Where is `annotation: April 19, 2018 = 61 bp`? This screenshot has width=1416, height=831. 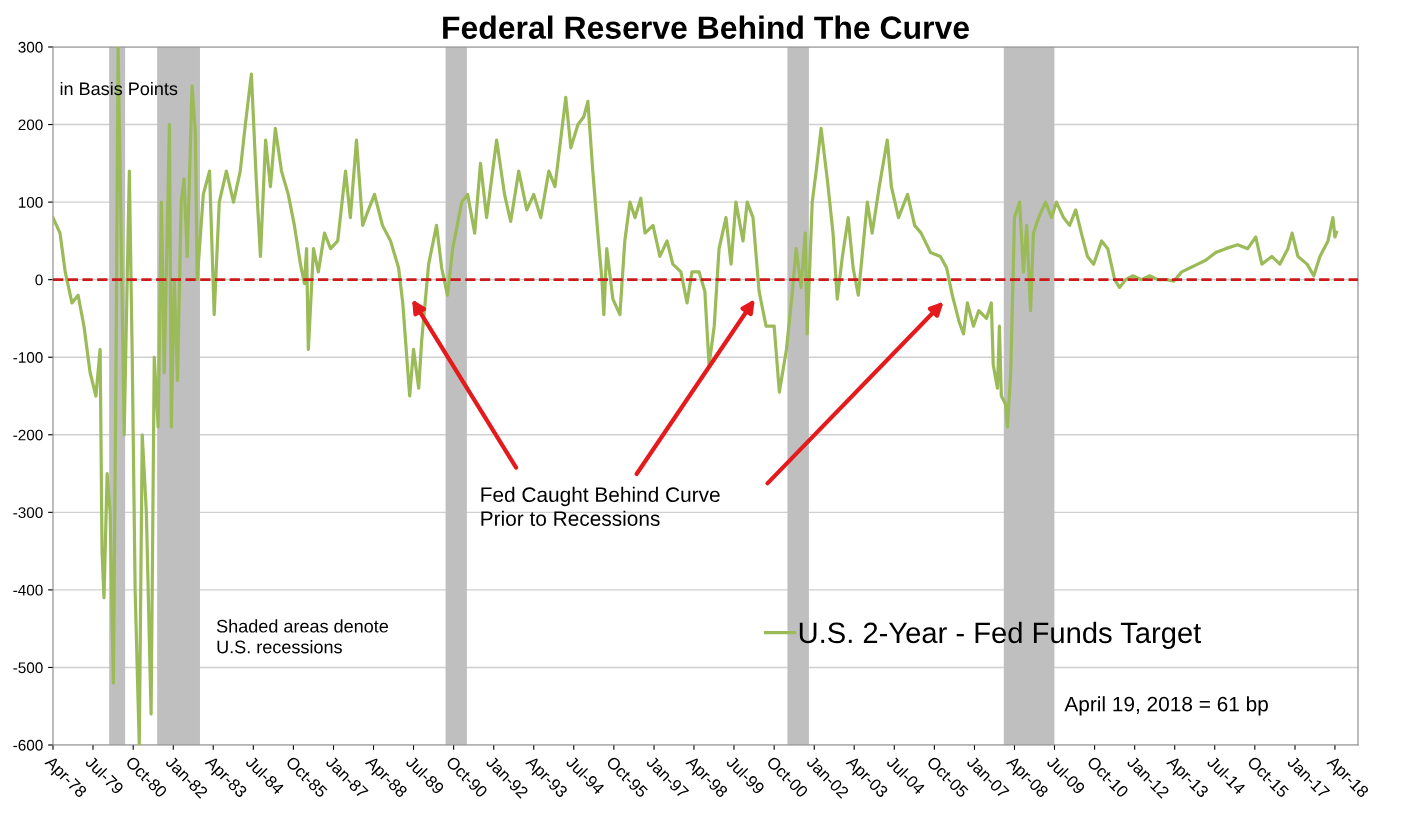 annotation: April 19, 2018 = 61 bp is located at coordinates (1166, 706).